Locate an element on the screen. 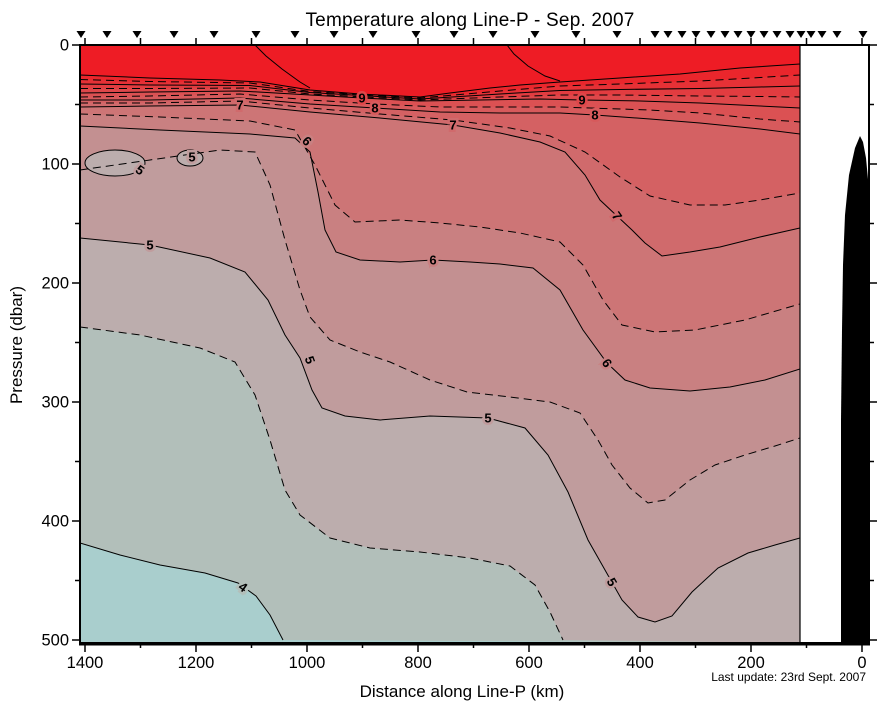 This screenshot has height=713, width=878. x-tick-label: 1000 is located at coordinates (307, 663).